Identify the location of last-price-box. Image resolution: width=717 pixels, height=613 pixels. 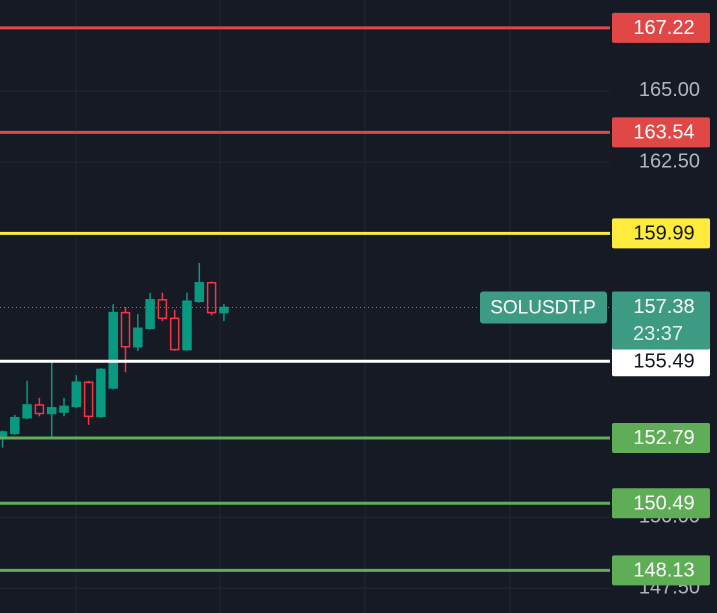
(661, 320).